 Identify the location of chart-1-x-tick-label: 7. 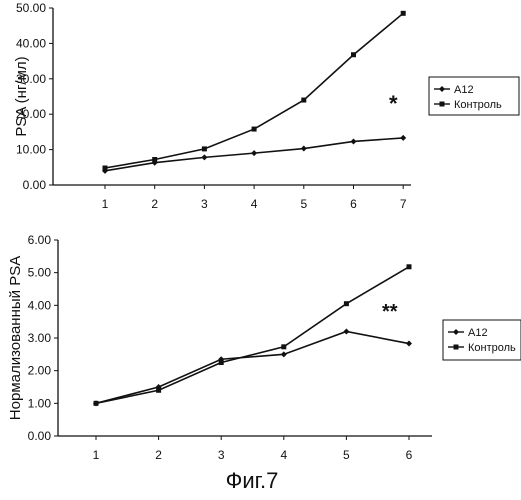
(403, 204).